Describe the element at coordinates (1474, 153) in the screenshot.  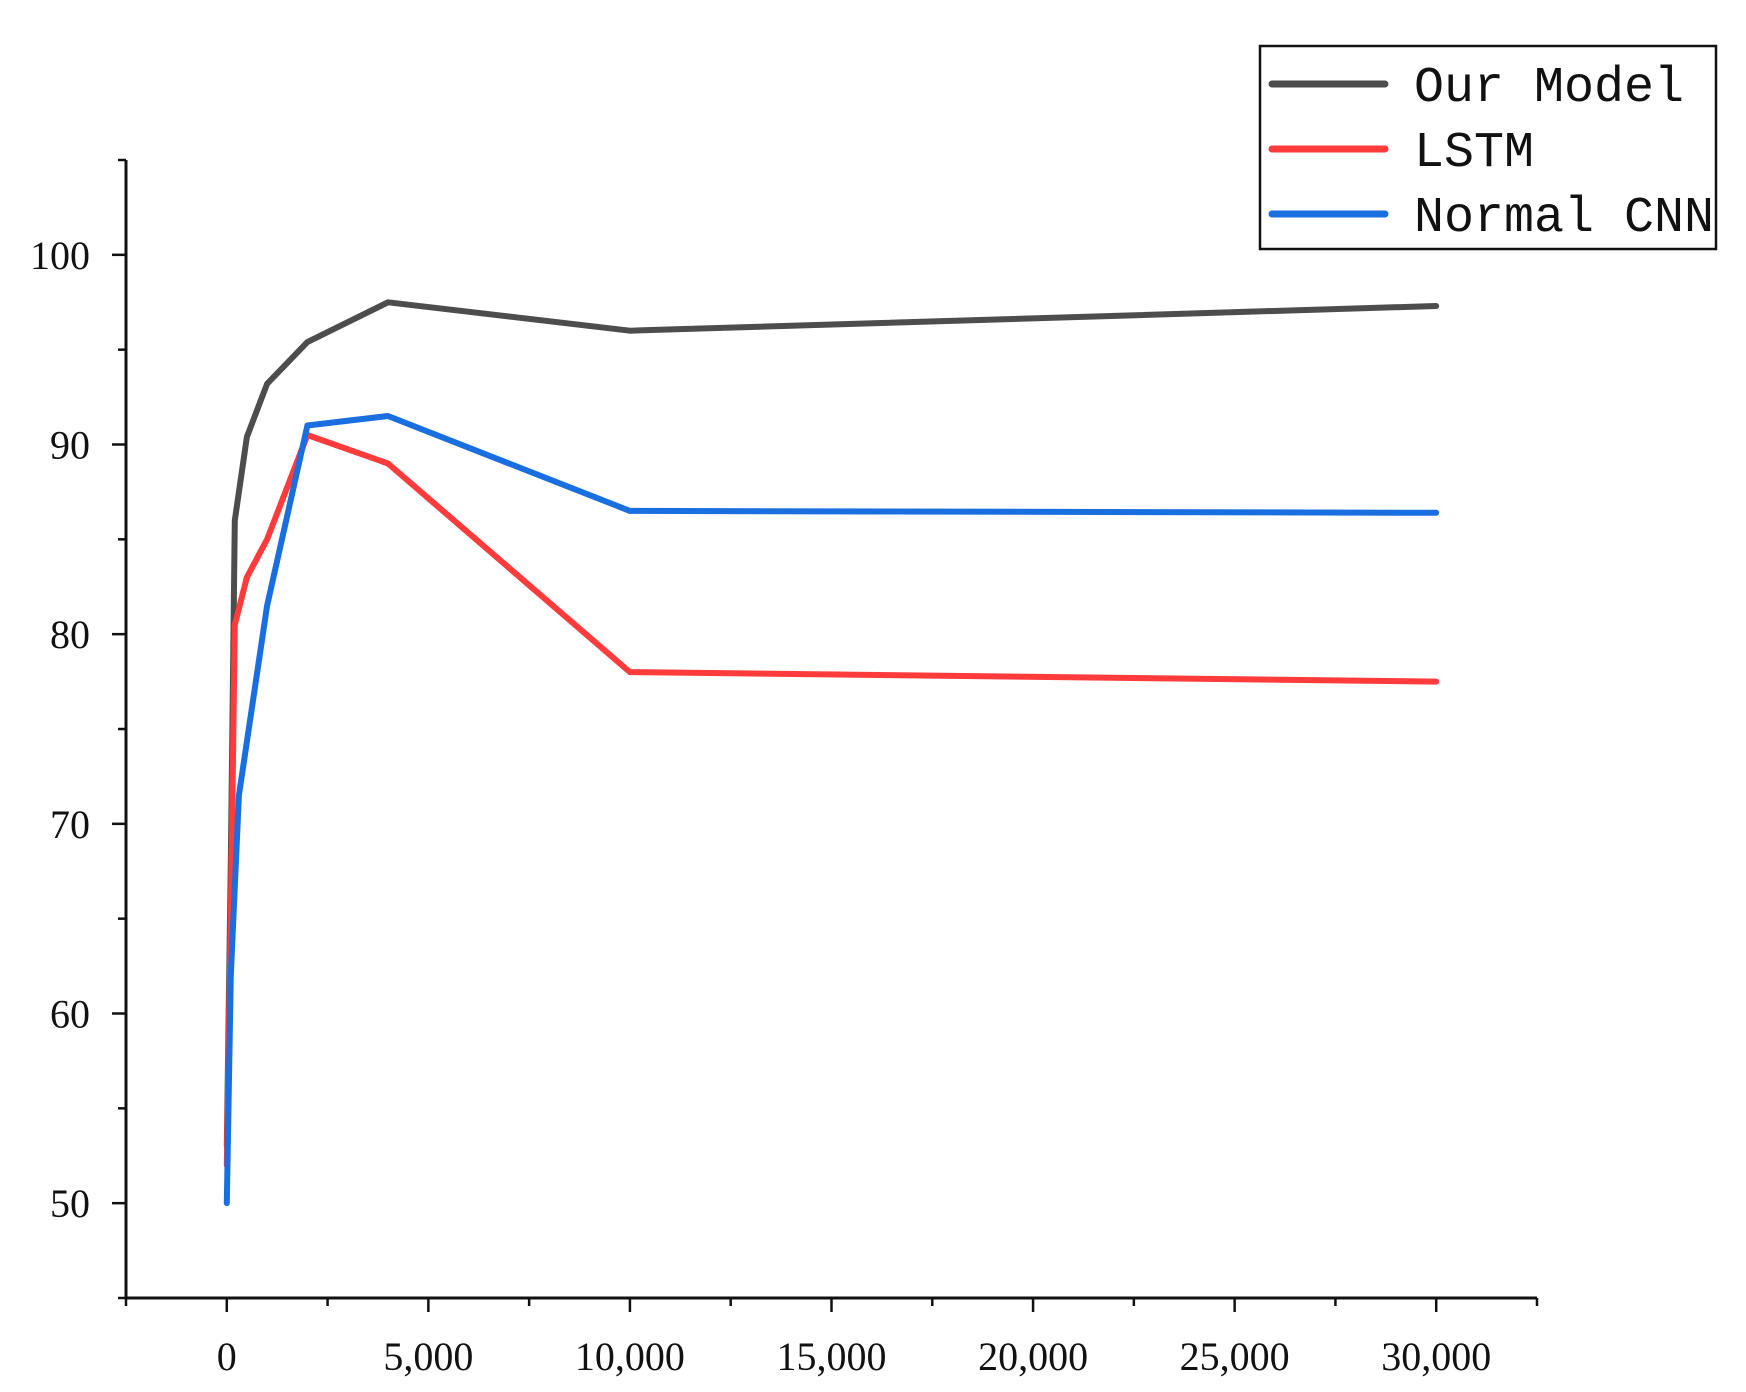
I see `legend-label-lstm: LSTM` at that location.